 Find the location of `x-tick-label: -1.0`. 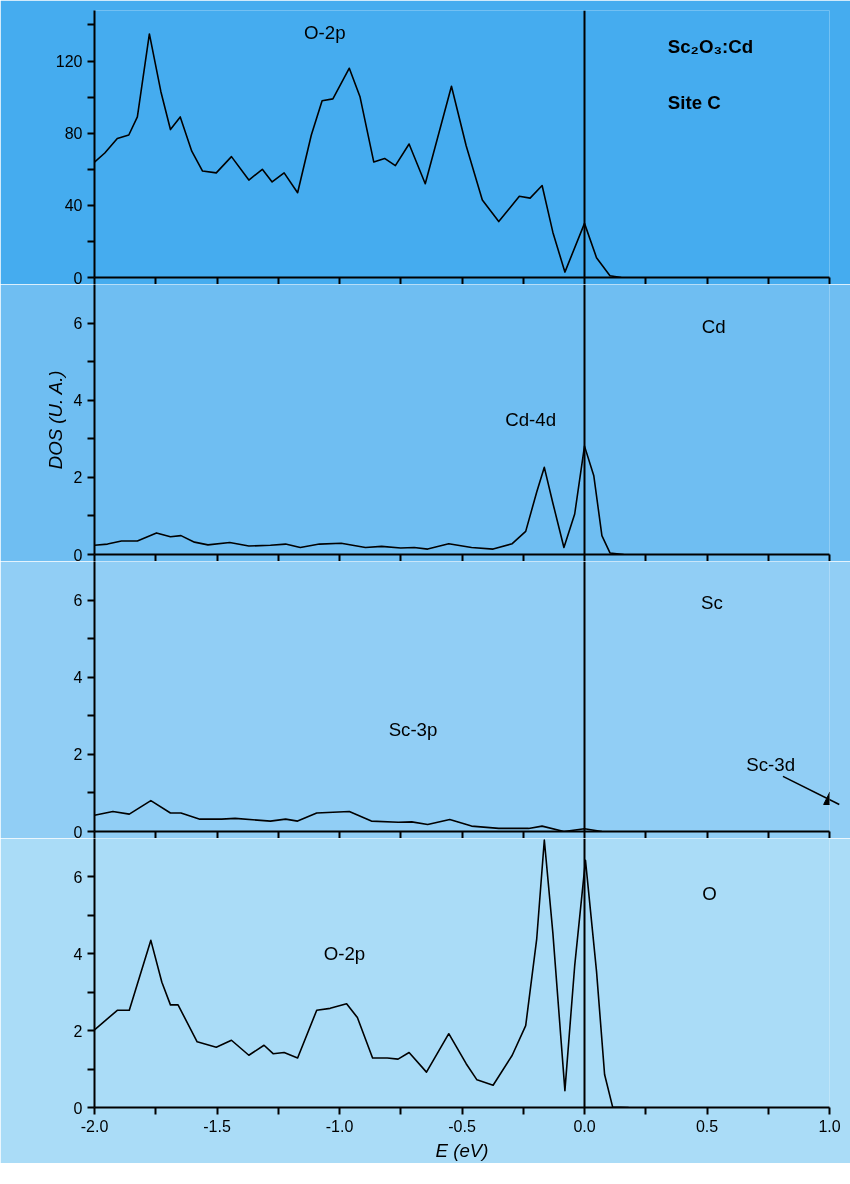

x-tick-label: -1.0 is located at coordinates (339, 1126).